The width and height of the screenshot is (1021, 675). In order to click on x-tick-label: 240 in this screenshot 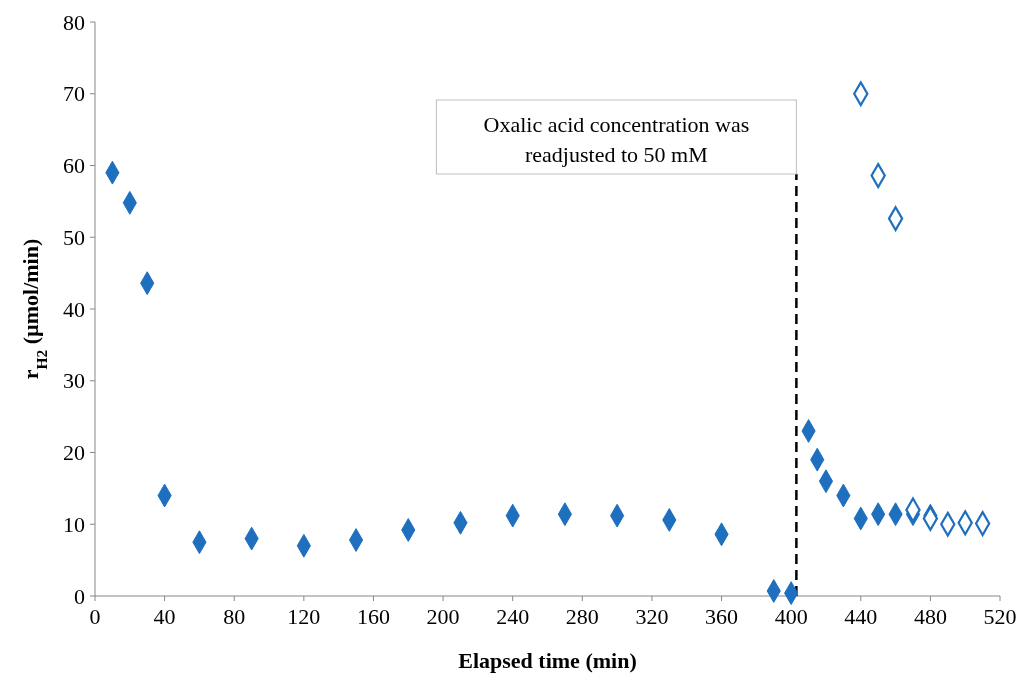, I will do `click(513, 616)`.